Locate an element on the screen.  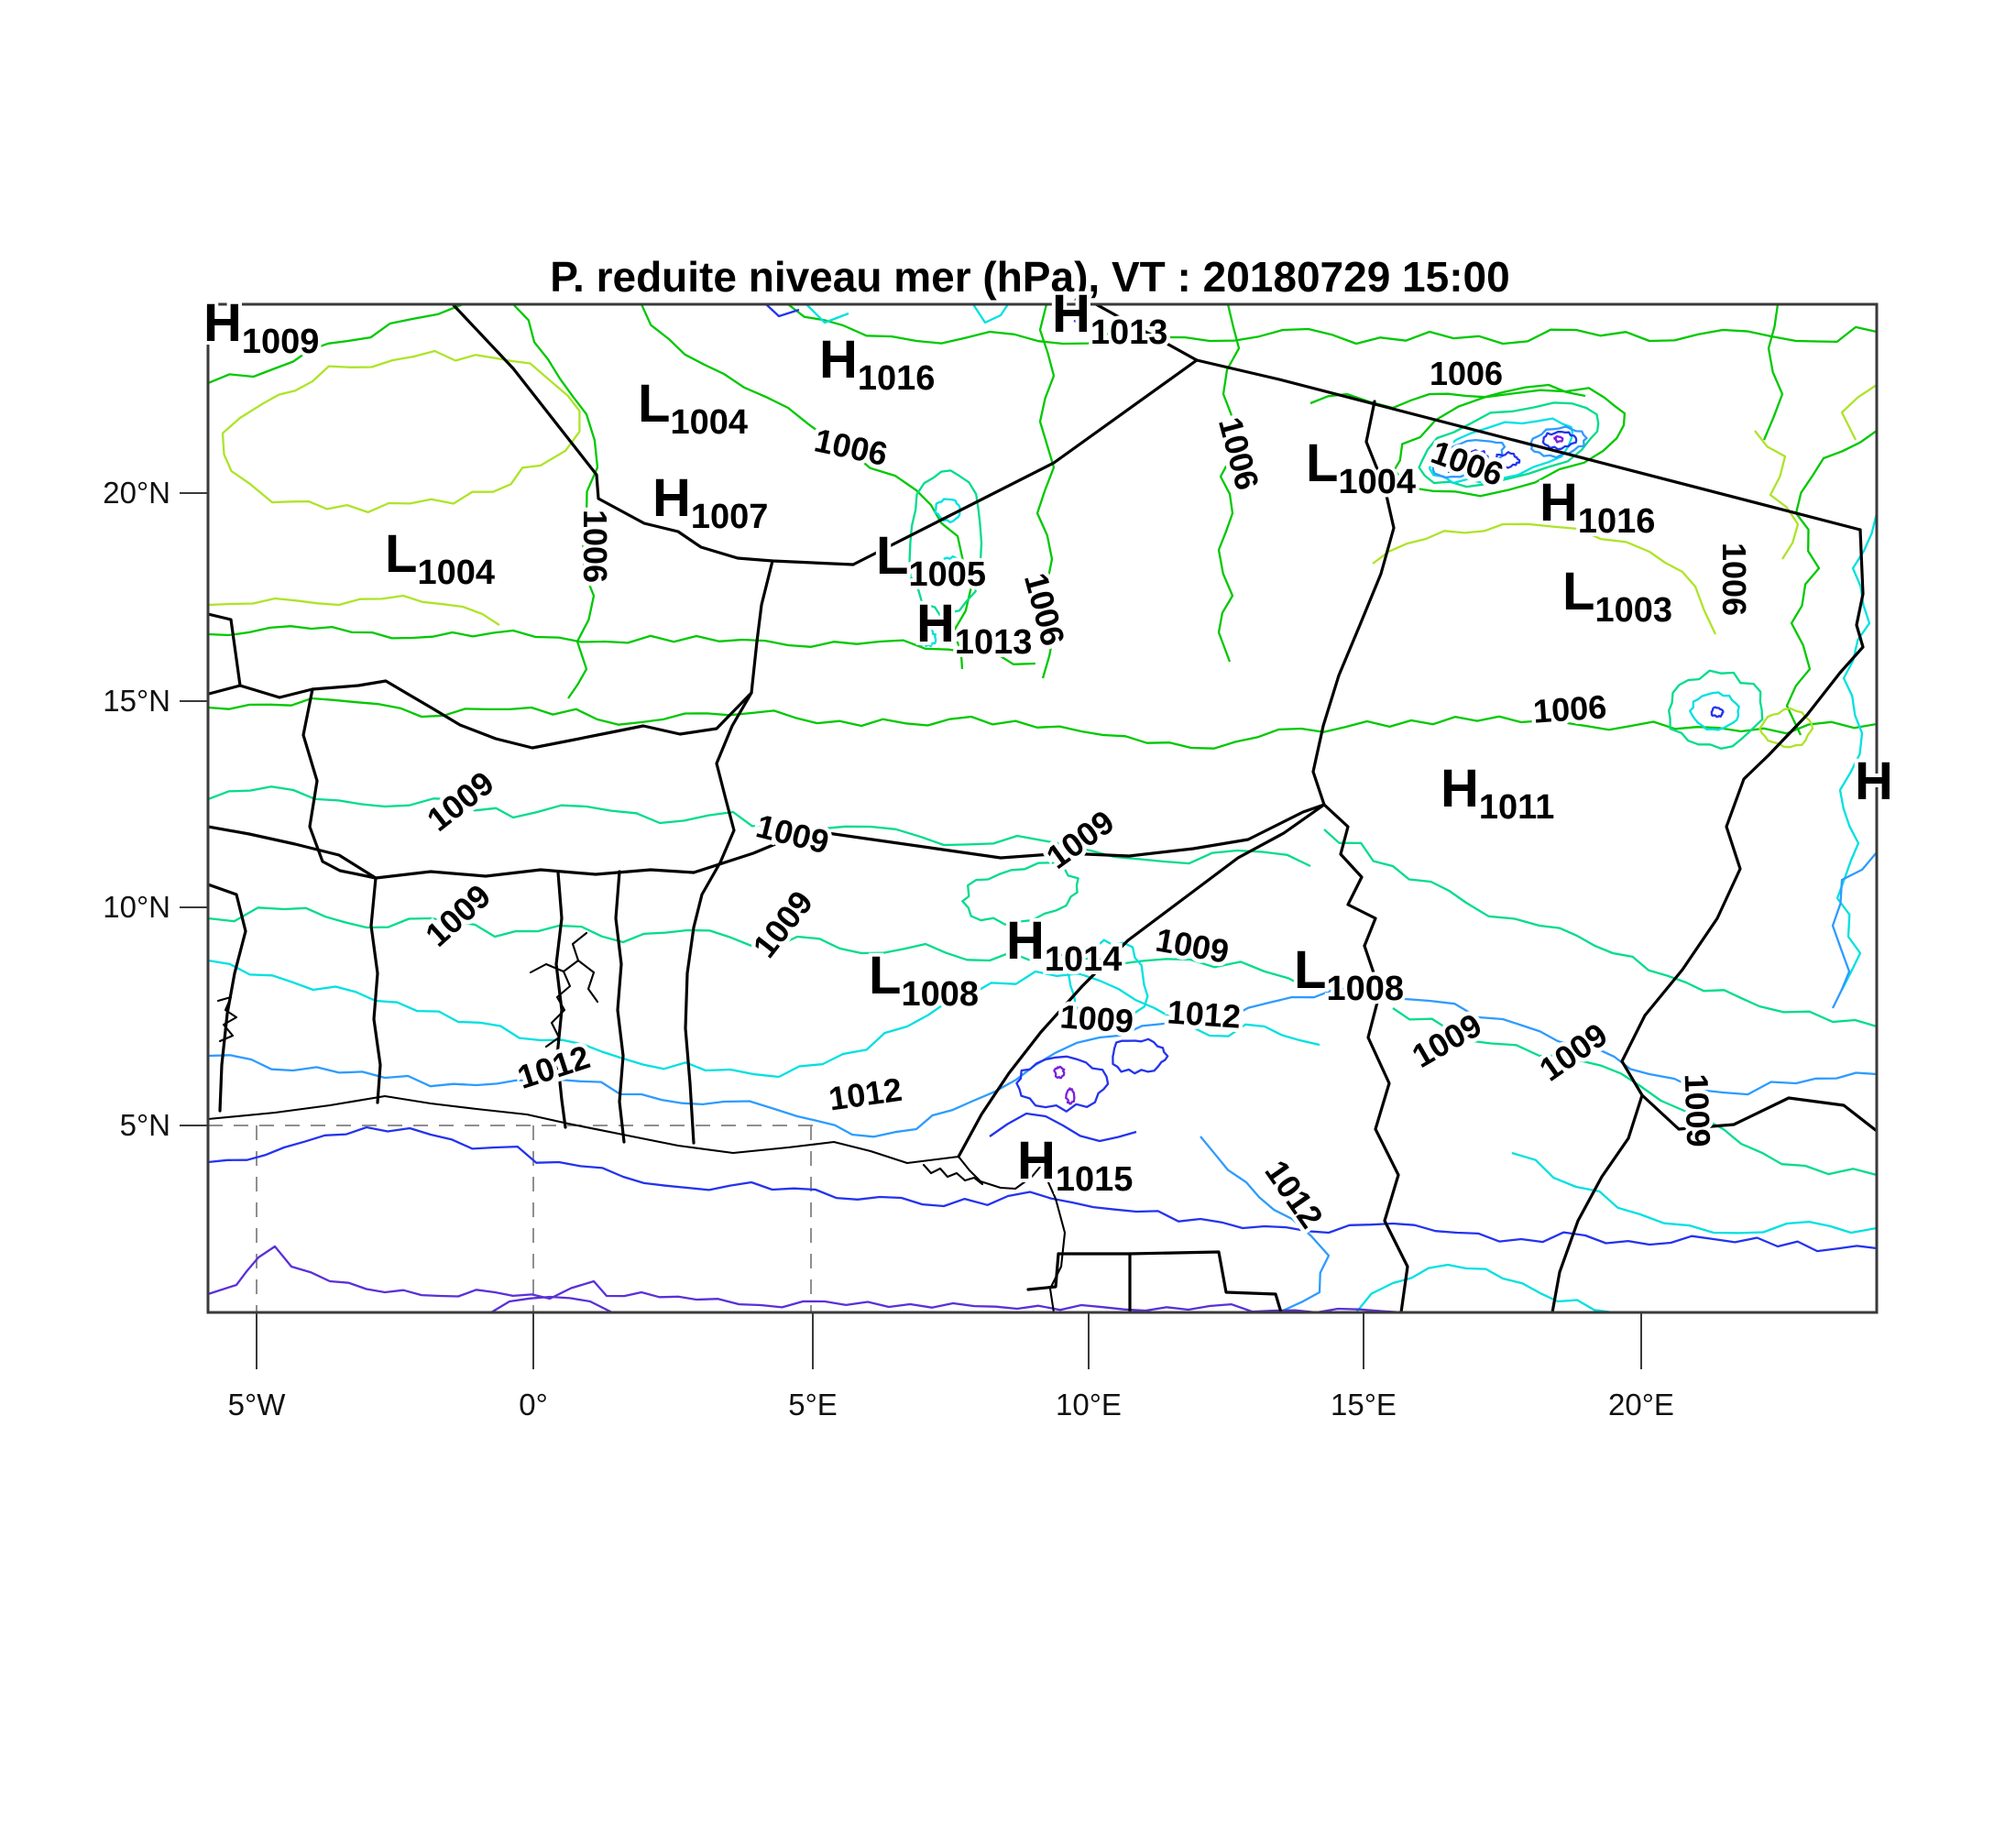
contour-label-1009: 1009 is located at coordinates (1698, 1110).